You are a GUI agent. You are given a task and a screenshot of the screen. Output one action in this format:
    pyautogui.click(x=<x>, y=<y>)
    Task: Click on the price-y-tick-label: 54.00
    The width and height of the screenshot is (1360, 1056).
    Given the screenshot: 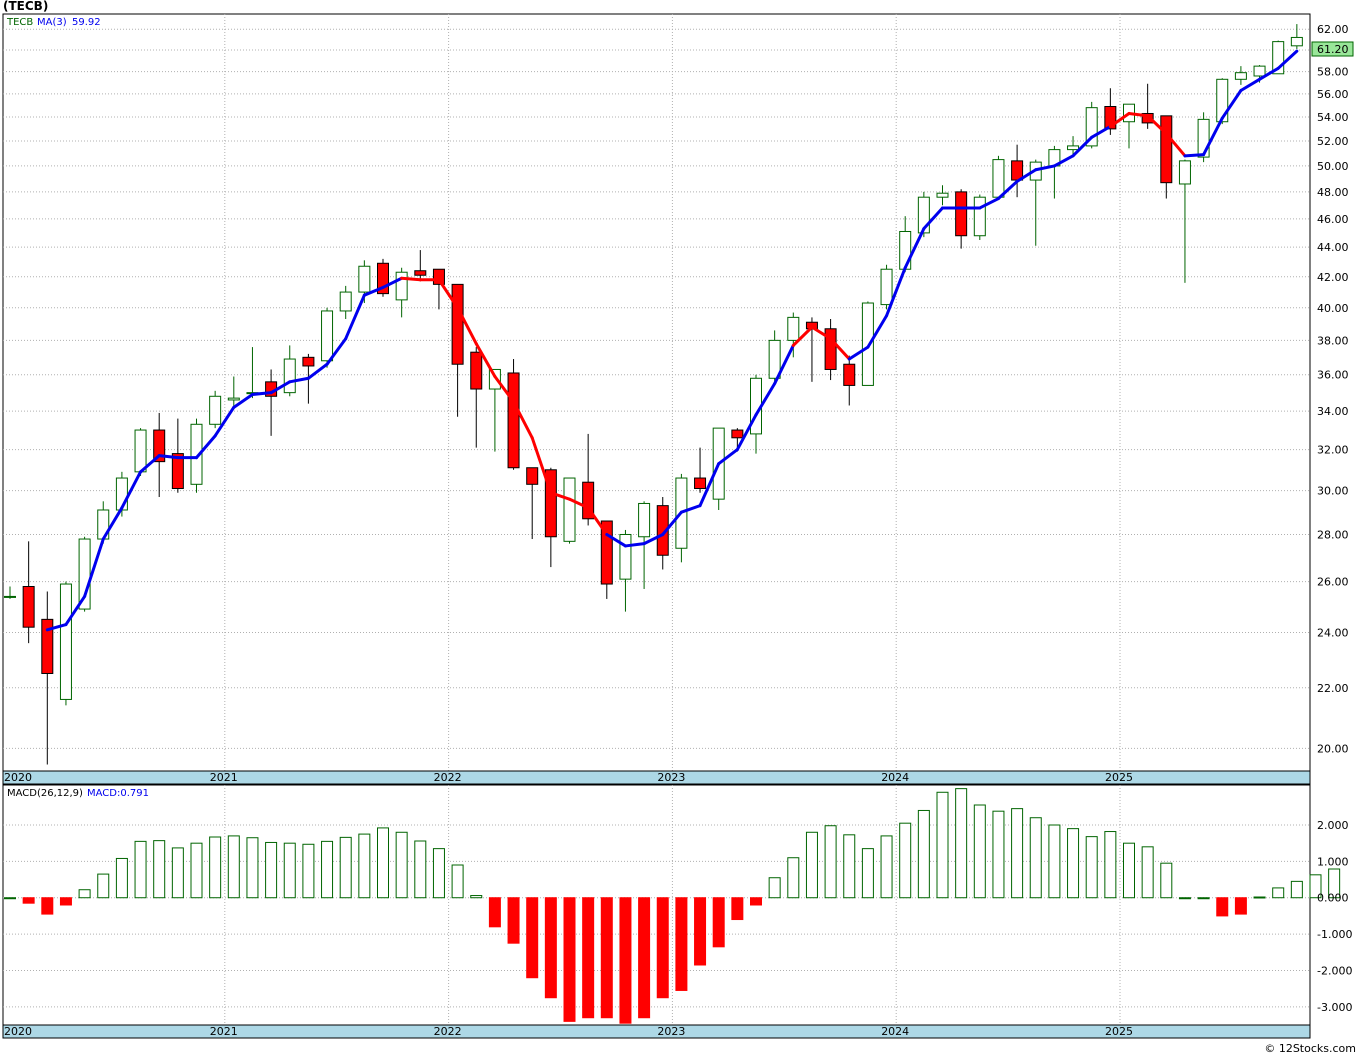 What is the action you would take?
    pyautogui.click(x=1333, y=117)
    